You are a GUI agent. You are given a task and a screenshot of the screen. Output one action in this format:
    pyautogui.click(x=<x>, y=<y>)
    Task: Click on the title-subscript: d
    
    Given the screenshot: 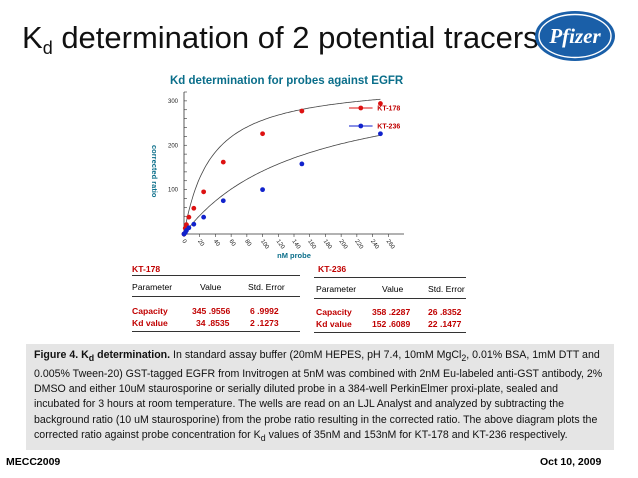 What is the action you would take?
    pyautogui.click(x=47, y=48)
    